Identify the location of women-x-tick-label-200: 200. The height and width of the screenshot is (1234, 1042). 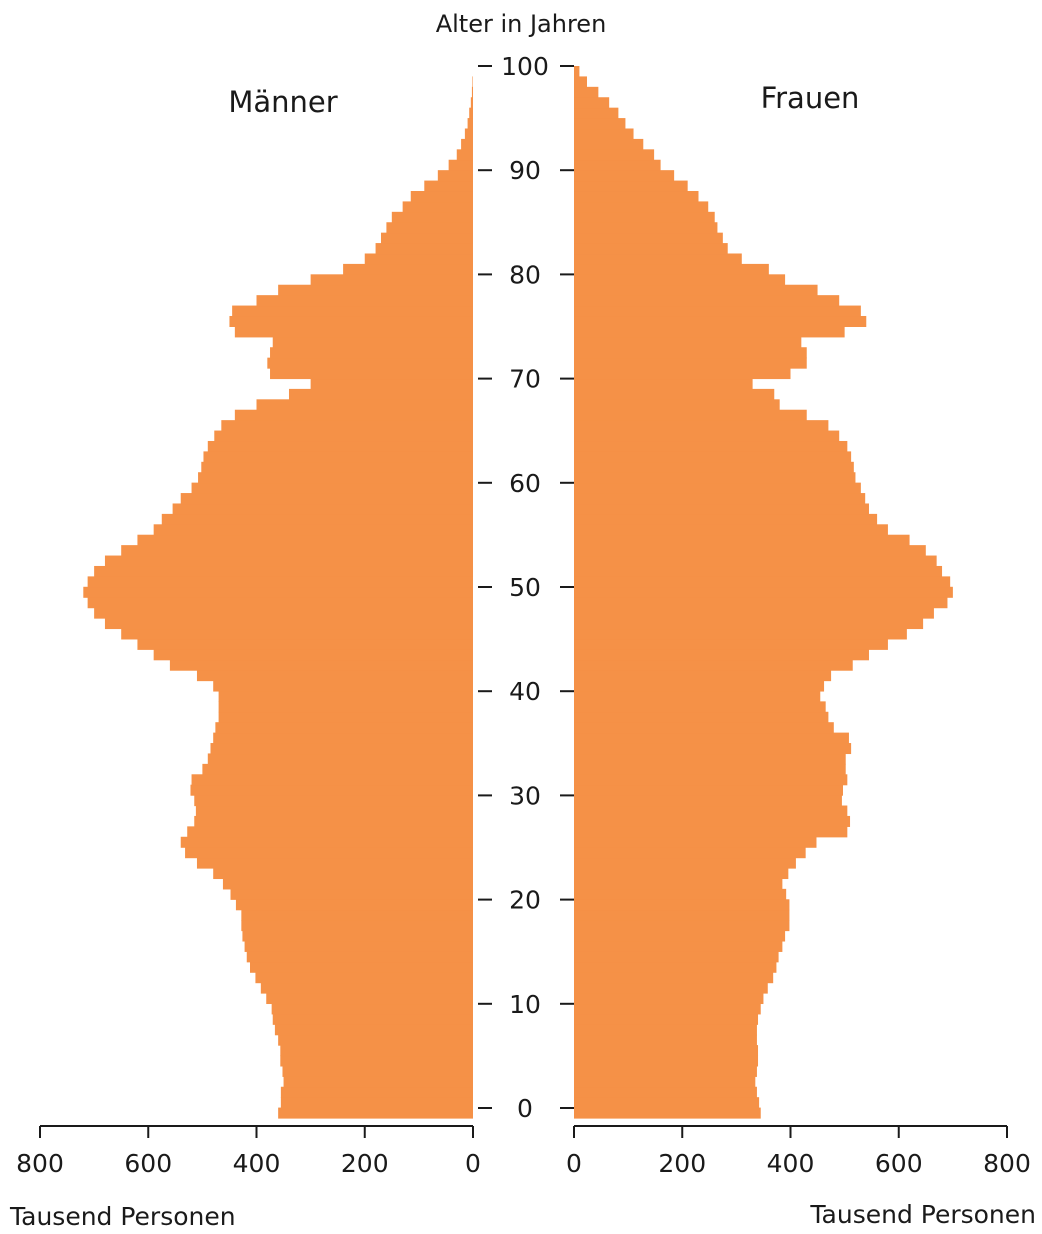
(682, 1163).